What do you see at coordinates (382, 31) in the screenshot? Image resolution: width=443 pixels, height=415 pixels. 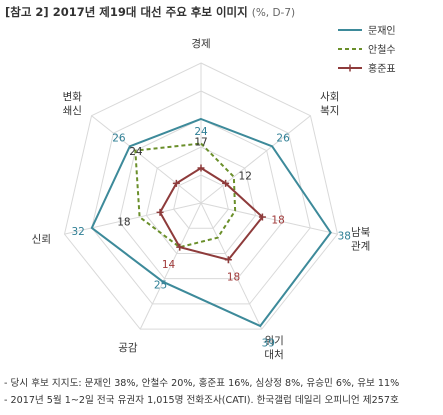 I see `legend-label: 문재인` at bounding box center [382, 31].